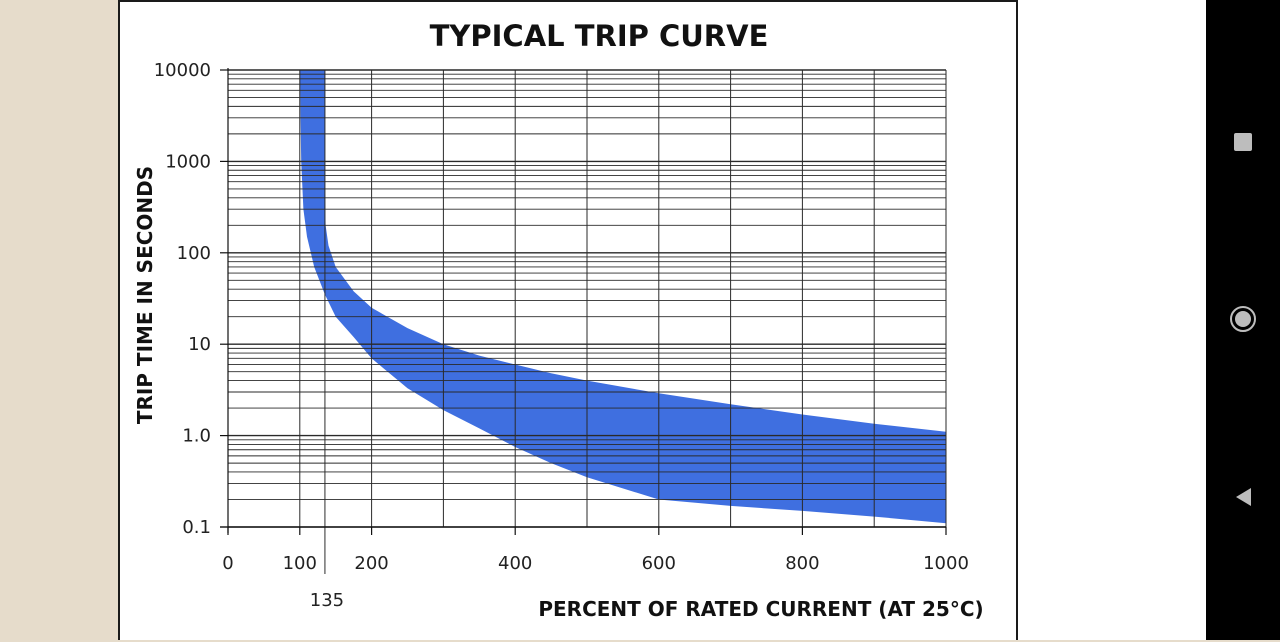 The height and width of the screenshot is (642, 1280). I want to click on x-tick-label: 600, so click(659, 563).